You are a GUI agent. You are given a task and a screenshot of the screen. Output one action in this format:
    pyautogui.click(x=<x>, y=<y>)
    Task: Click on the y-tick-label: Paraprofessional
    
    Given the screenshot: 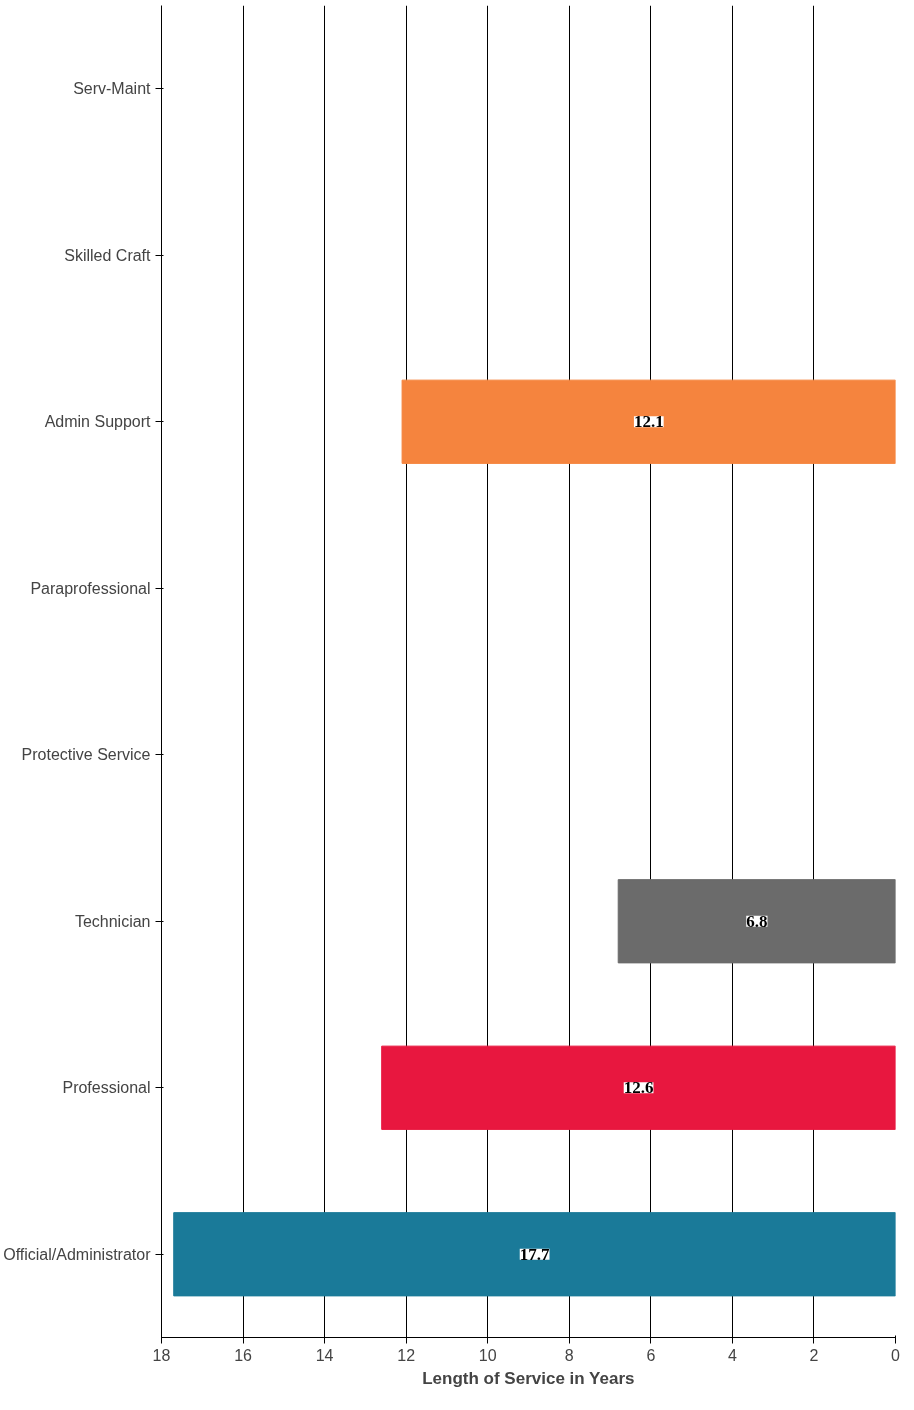 What is the action you would take?
    pyautogui.click(x=90, y=588)
    